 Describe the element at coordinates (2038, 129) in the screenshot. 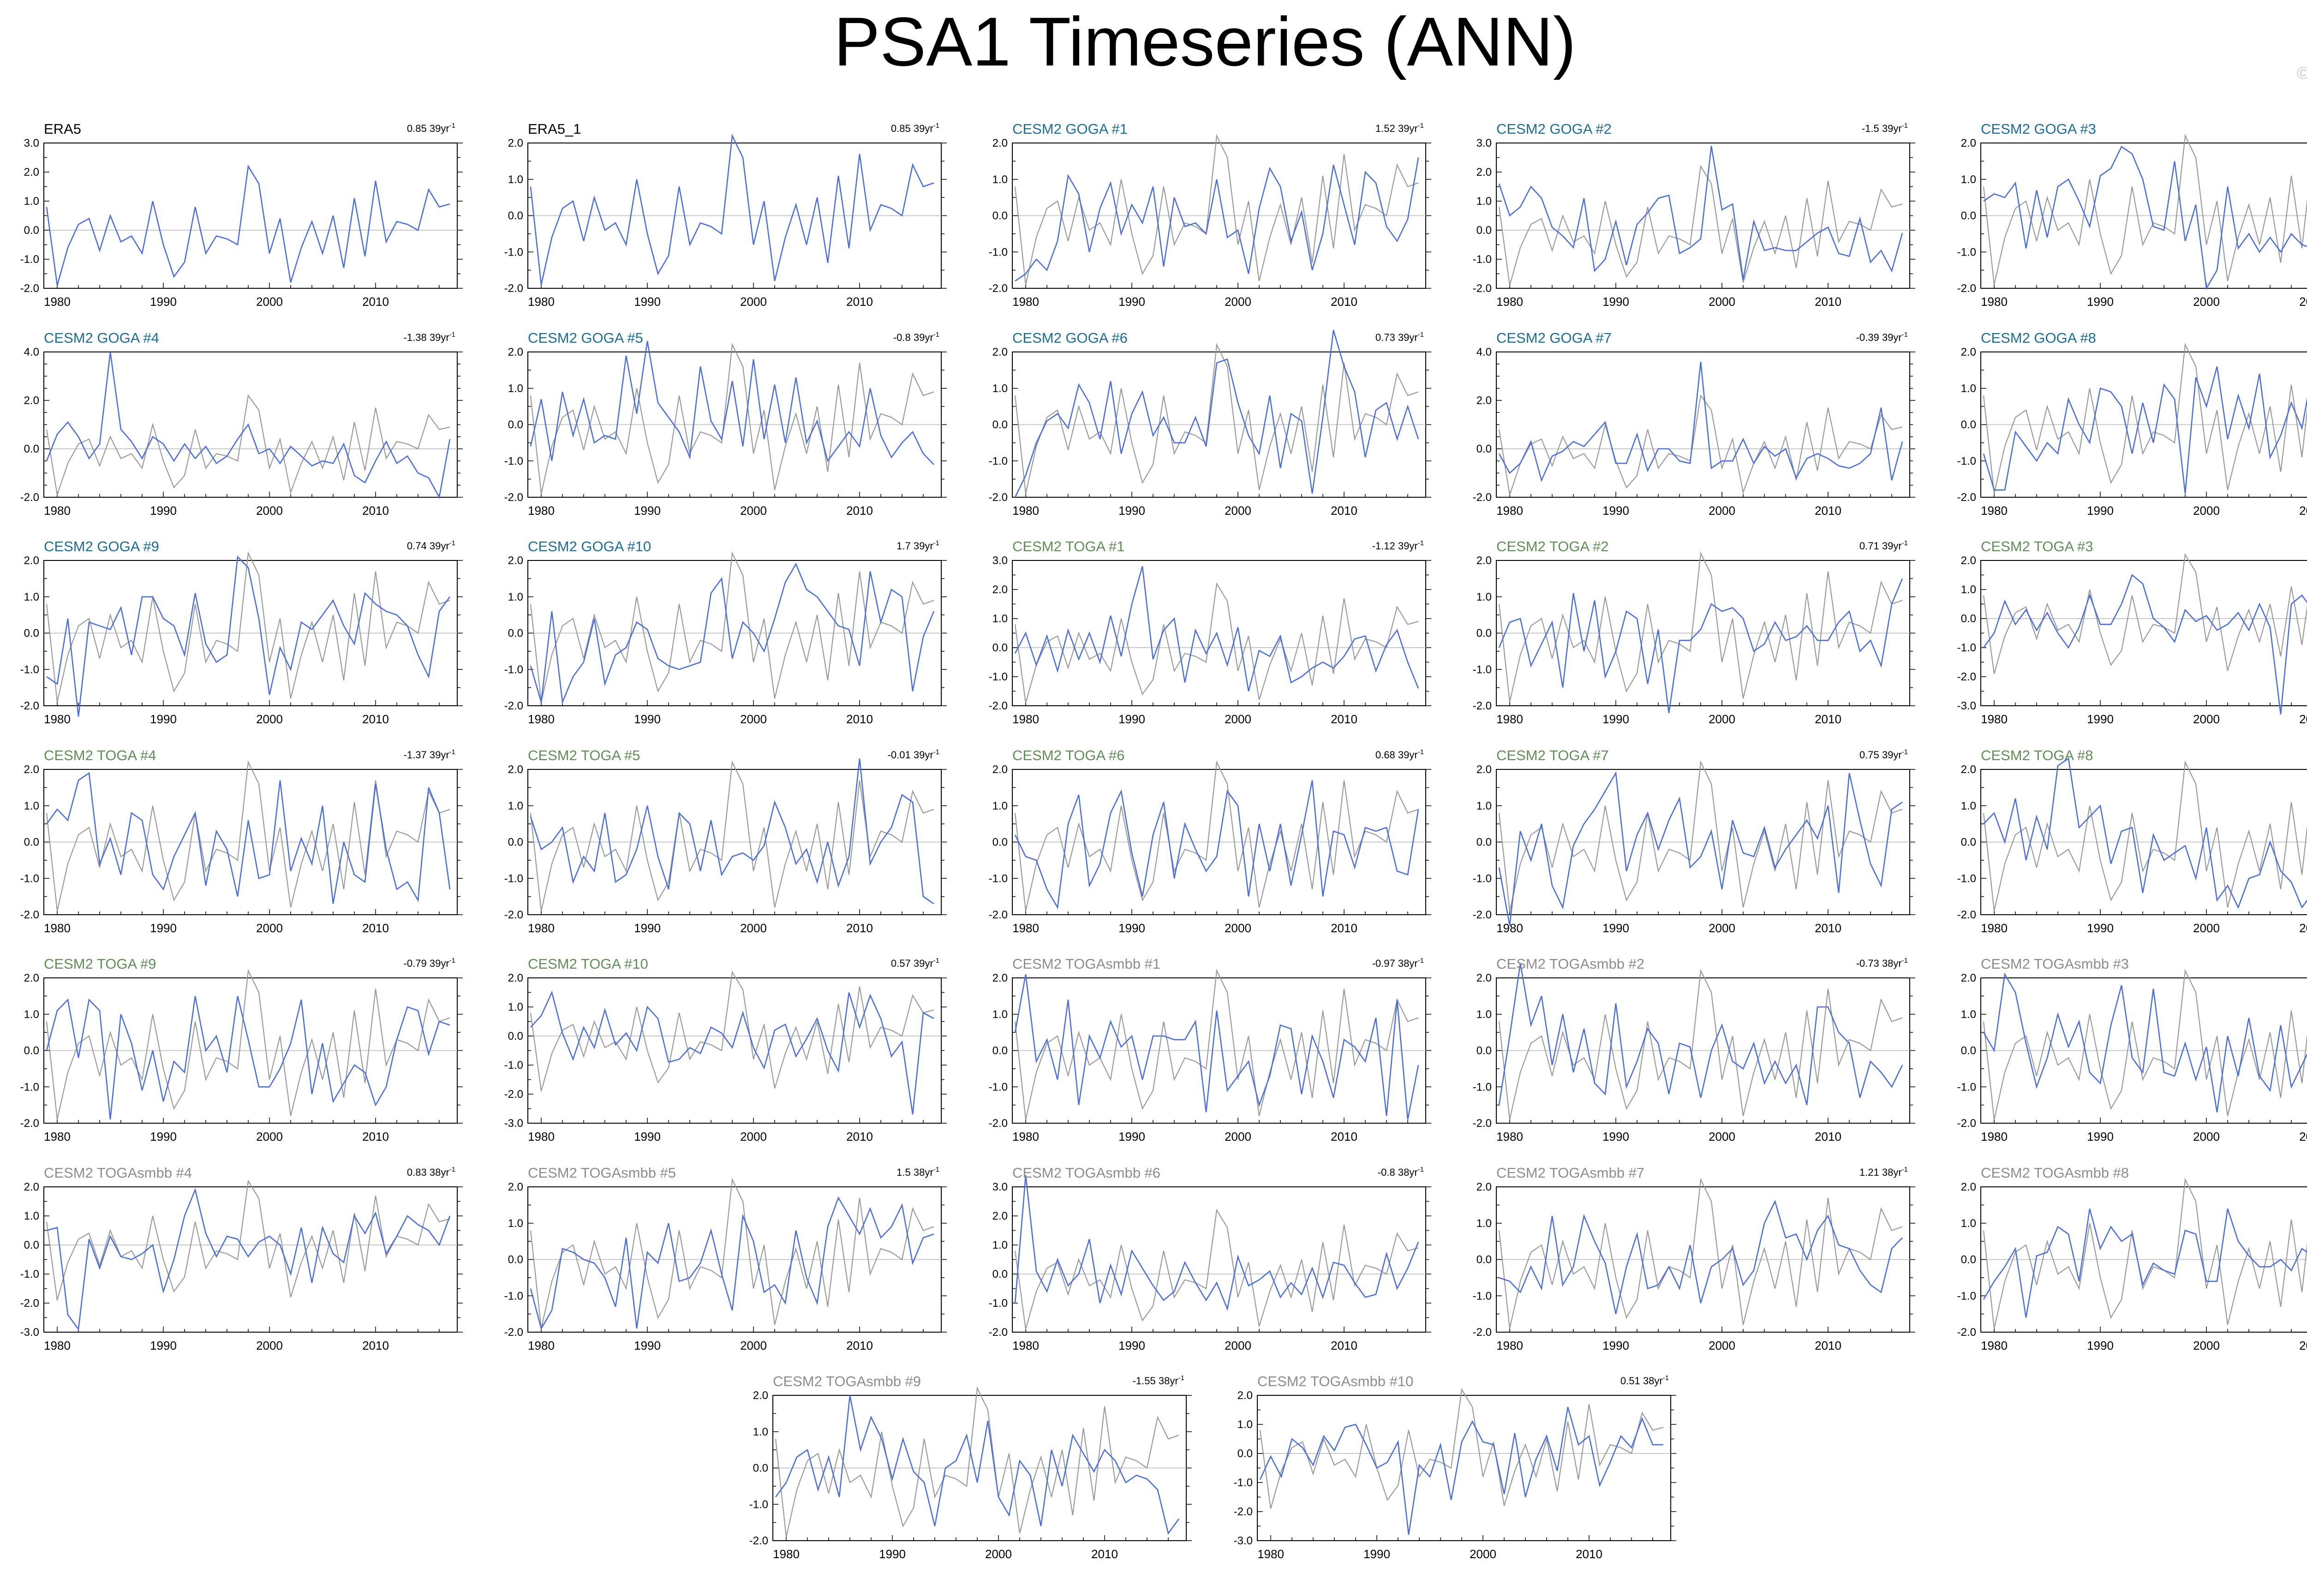

I see `panel-title: CESM2 GOGA #3` at that location.